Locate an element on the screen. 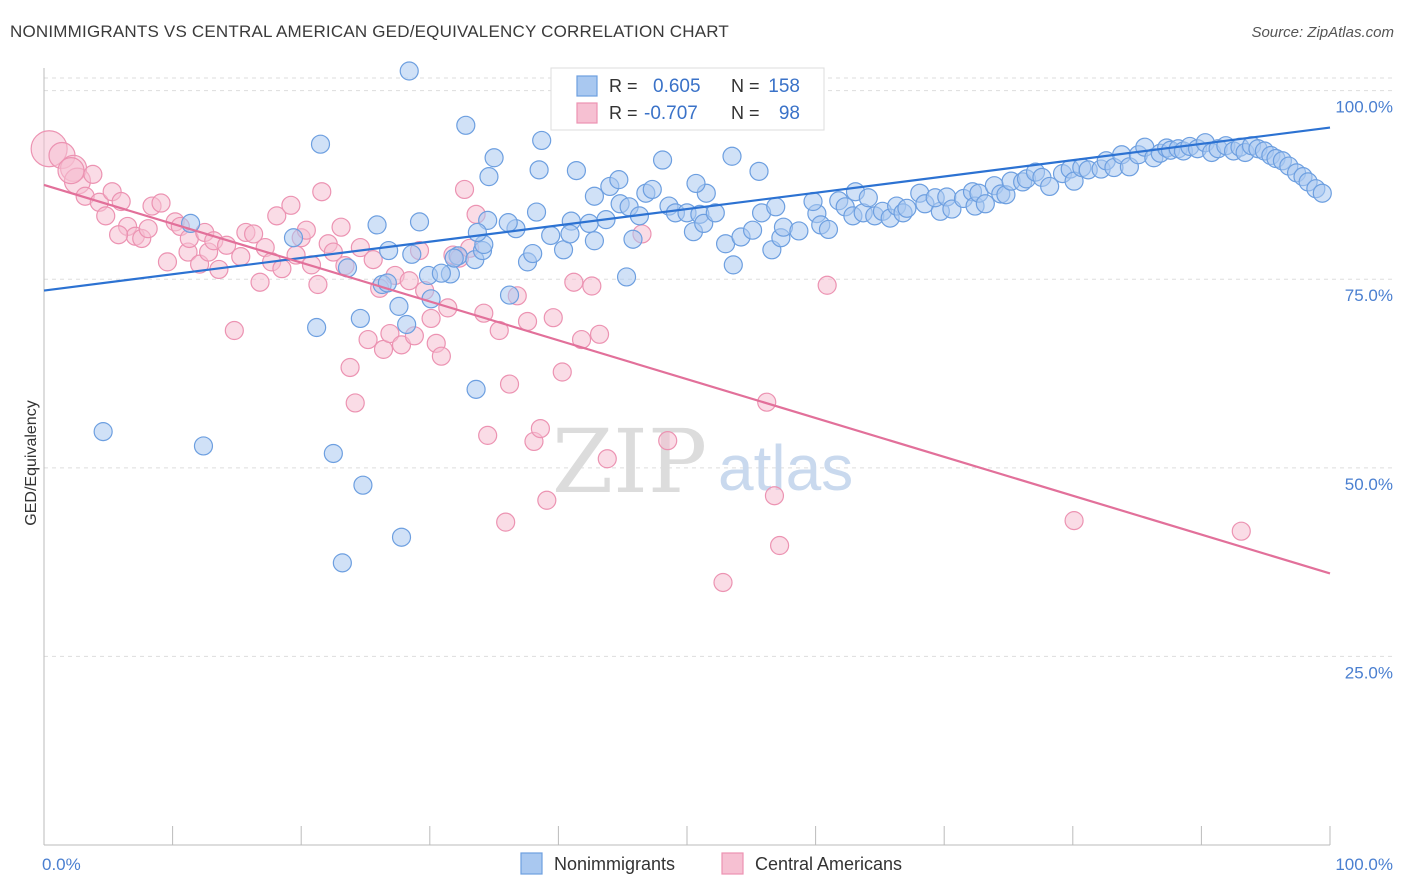 Image resolution: width=1406 pixels, height=892 pixels. stats-legend-r-value-blue: 0.605 is located at coordinates (677, 86).